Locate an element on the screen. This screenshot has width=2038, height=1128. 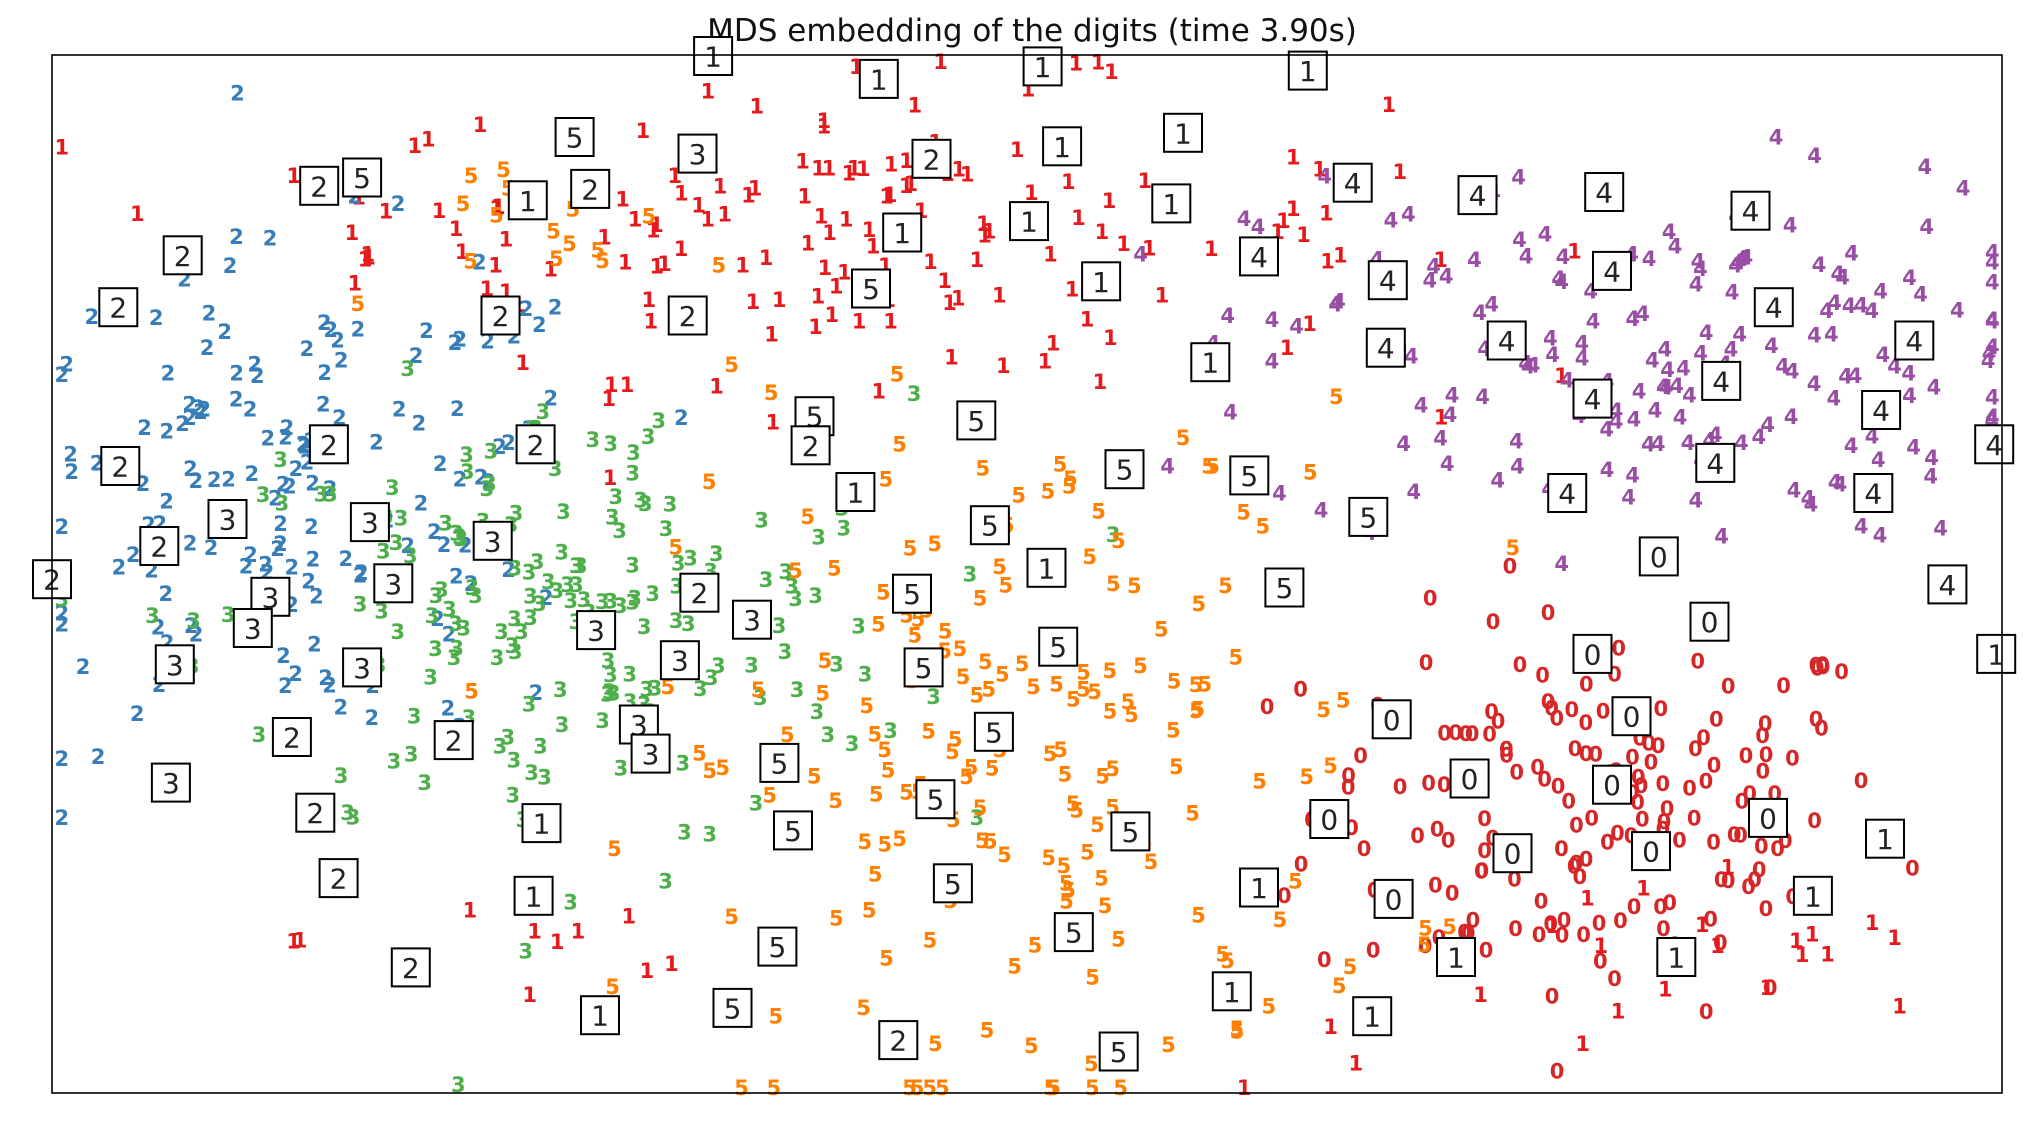
data-point-3-581: 3 is located at coordinates (610, 602).